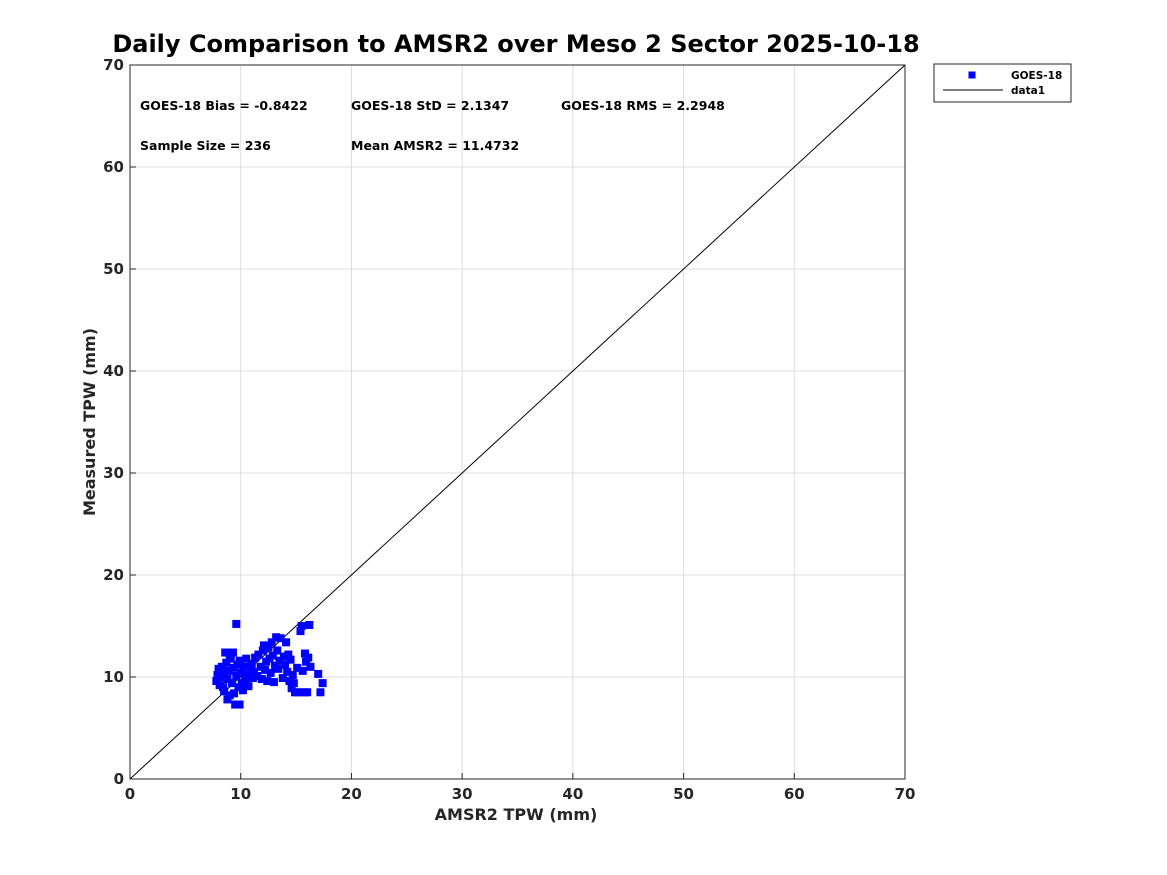  What do you see at coordinates (224, 105) in the screenshot?
I see `stat-bias: GOES-18 Bias = -0.8422` at bounding box center [224, 105].